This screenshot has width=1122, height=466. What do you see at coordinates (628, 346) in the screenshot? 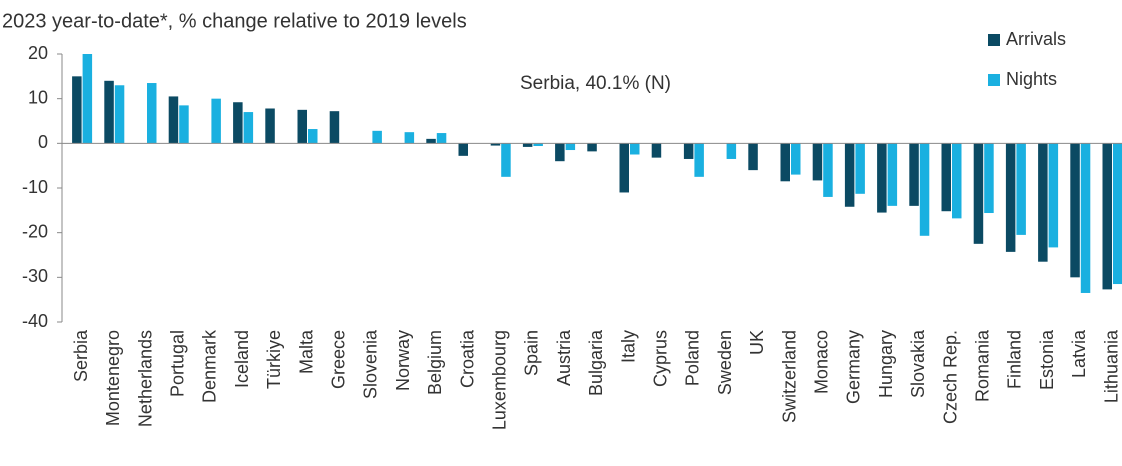
I see `x-tick-label: Italy` at bounding box center [628, 346].